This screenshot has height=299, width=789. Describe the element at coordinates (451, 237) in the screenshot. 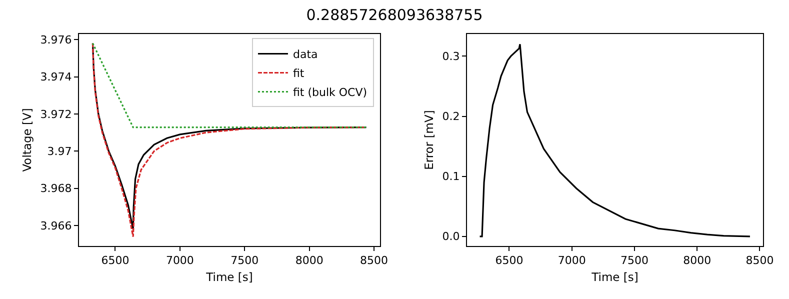

I see `y-tick-label: 0.0` at that location.